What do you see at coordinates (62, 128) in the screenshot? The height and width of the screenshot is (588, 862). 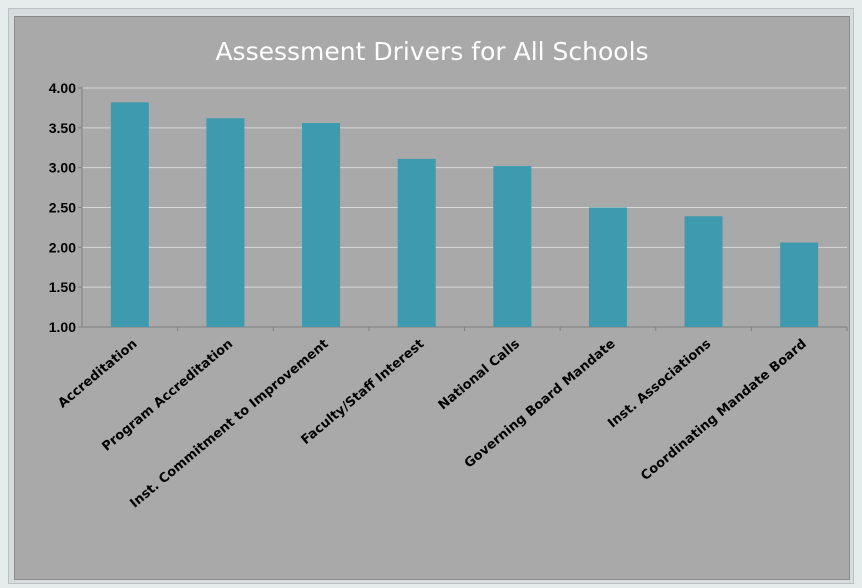 I see `y-tick-label: 3.50` at bounding box center [62, 128].